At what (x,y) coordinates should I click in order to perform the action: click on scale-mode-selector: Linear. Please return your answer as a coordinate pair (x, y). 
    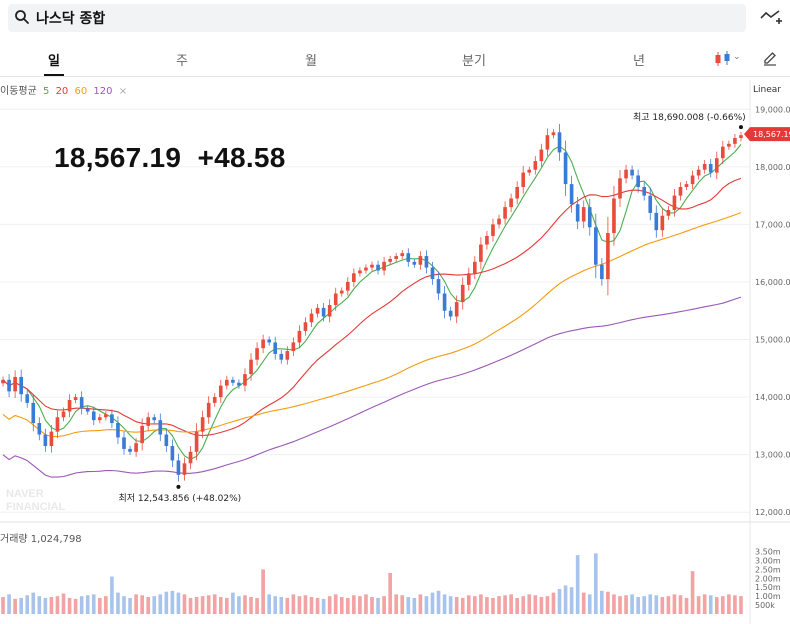
    Looking at the image, I should click on (767, 90).